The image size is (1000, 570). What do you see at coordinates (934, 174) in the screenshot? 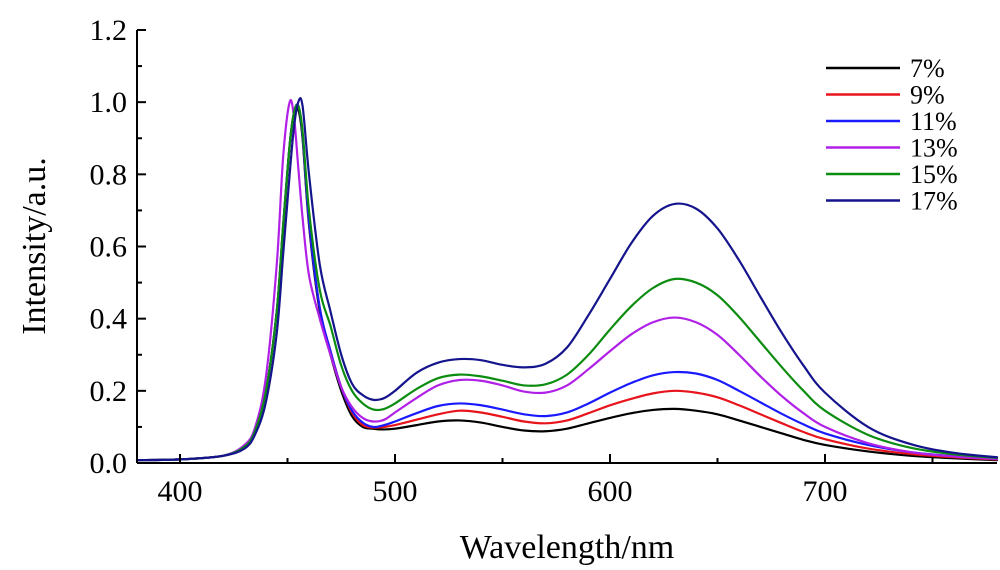
I see `legend-label: 15%` at bounding box center [934, 174].